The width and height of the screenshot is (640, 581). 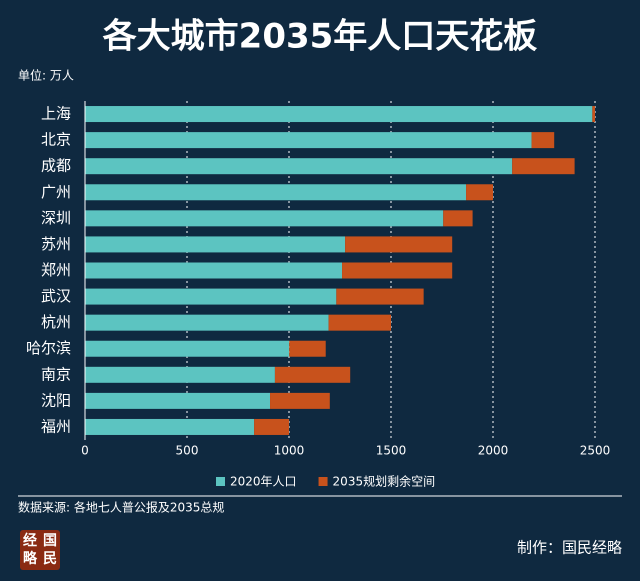 I want to click on y-tick-label: 广州, so click(x=56, y=192).